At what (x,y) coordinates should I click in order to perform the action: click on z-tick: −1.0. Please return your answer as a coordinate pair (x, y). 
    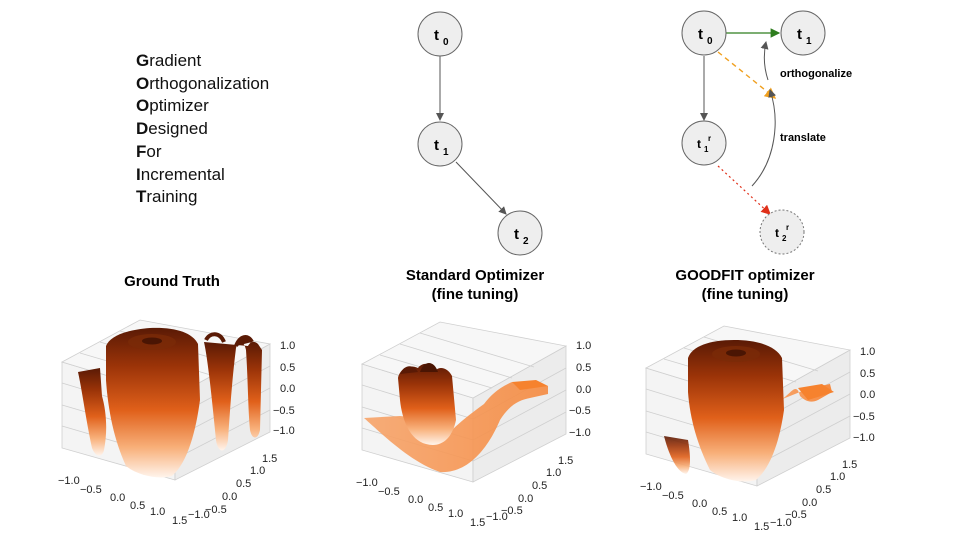
    Looking at the image, I should click on (284, 431).